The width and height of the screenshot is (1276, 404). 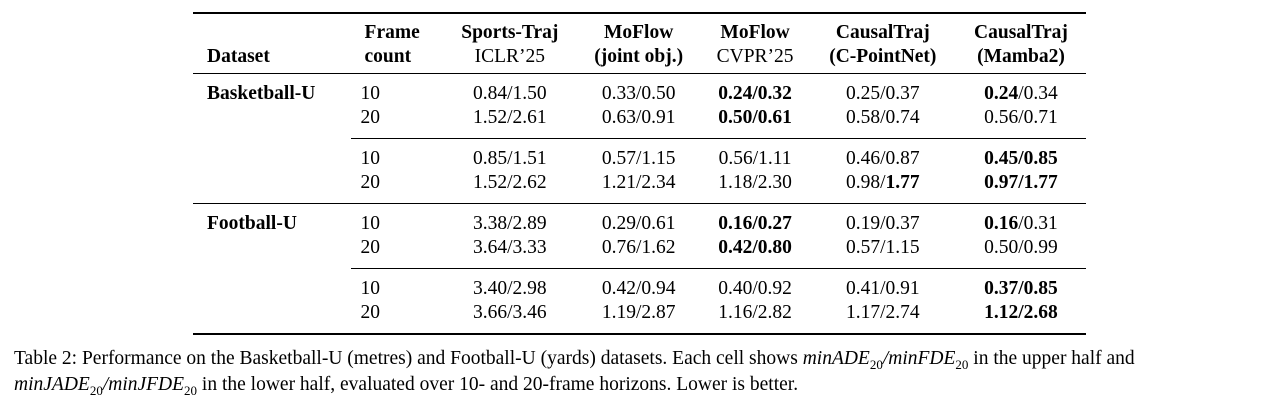 What do you see at coordinates (509, 43) in the screenshot?
I see `header-cell: Sports-Traj ICLR’25` at bounding box center [509, 43].